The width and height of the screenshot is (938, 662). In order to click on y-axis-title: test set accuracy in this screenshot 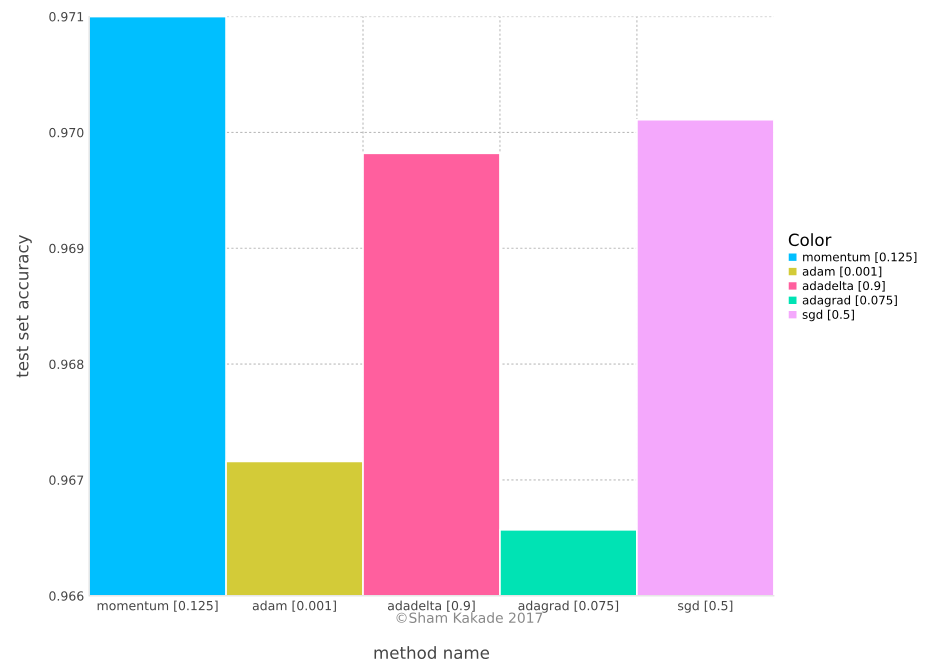, I will do `click(24, 306)`.